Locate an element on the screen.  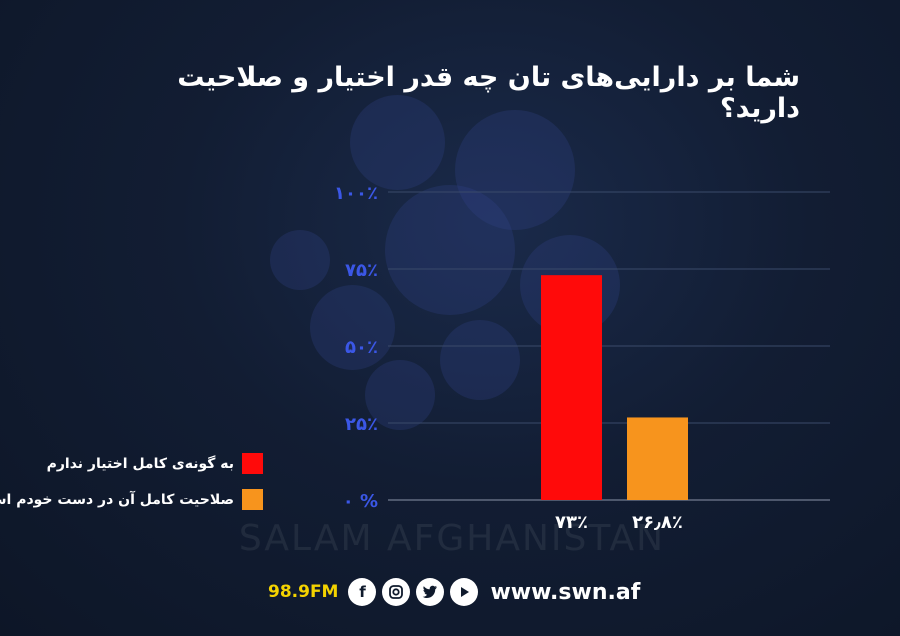
y-tick-label: ۰ % is located at coordinates (360, 501).